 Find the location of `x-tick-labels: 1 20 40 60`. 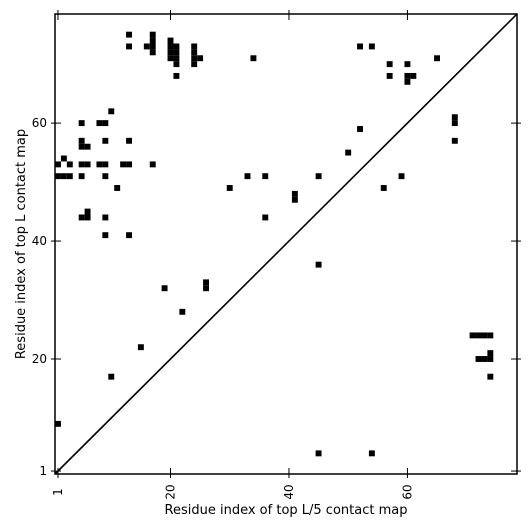

x-tick-labels: 1 20 40 60 is located at coordinates (232, 491).